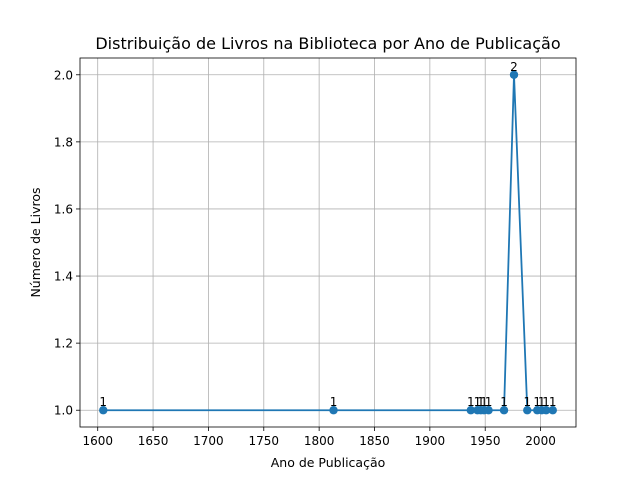  I want to click on x-tick-label: 1600, so click(97, 441).